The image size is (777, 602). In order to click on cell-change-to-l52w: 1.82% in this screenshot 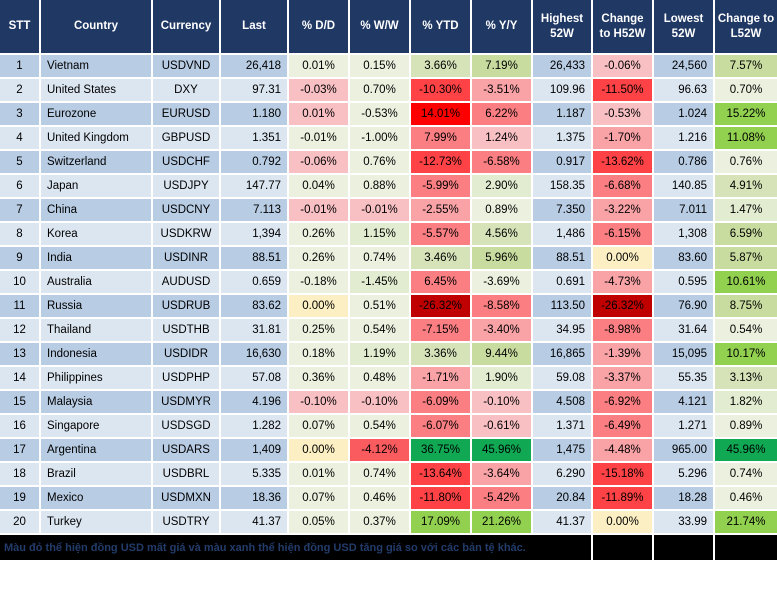, I will do `click(745, 402)`.